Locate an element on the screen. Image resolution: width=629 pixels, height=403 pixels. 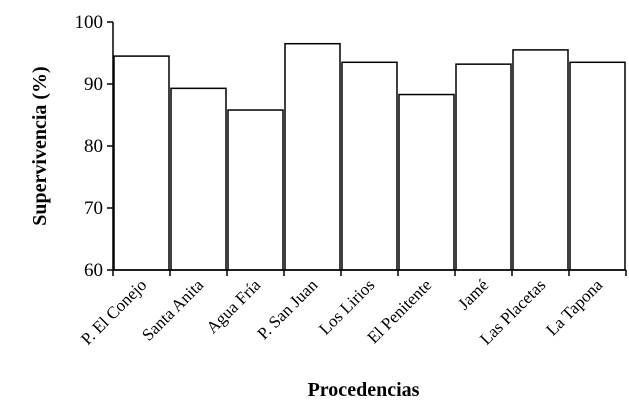
y-tick-label: 60 is located at coordinates (93, 270).